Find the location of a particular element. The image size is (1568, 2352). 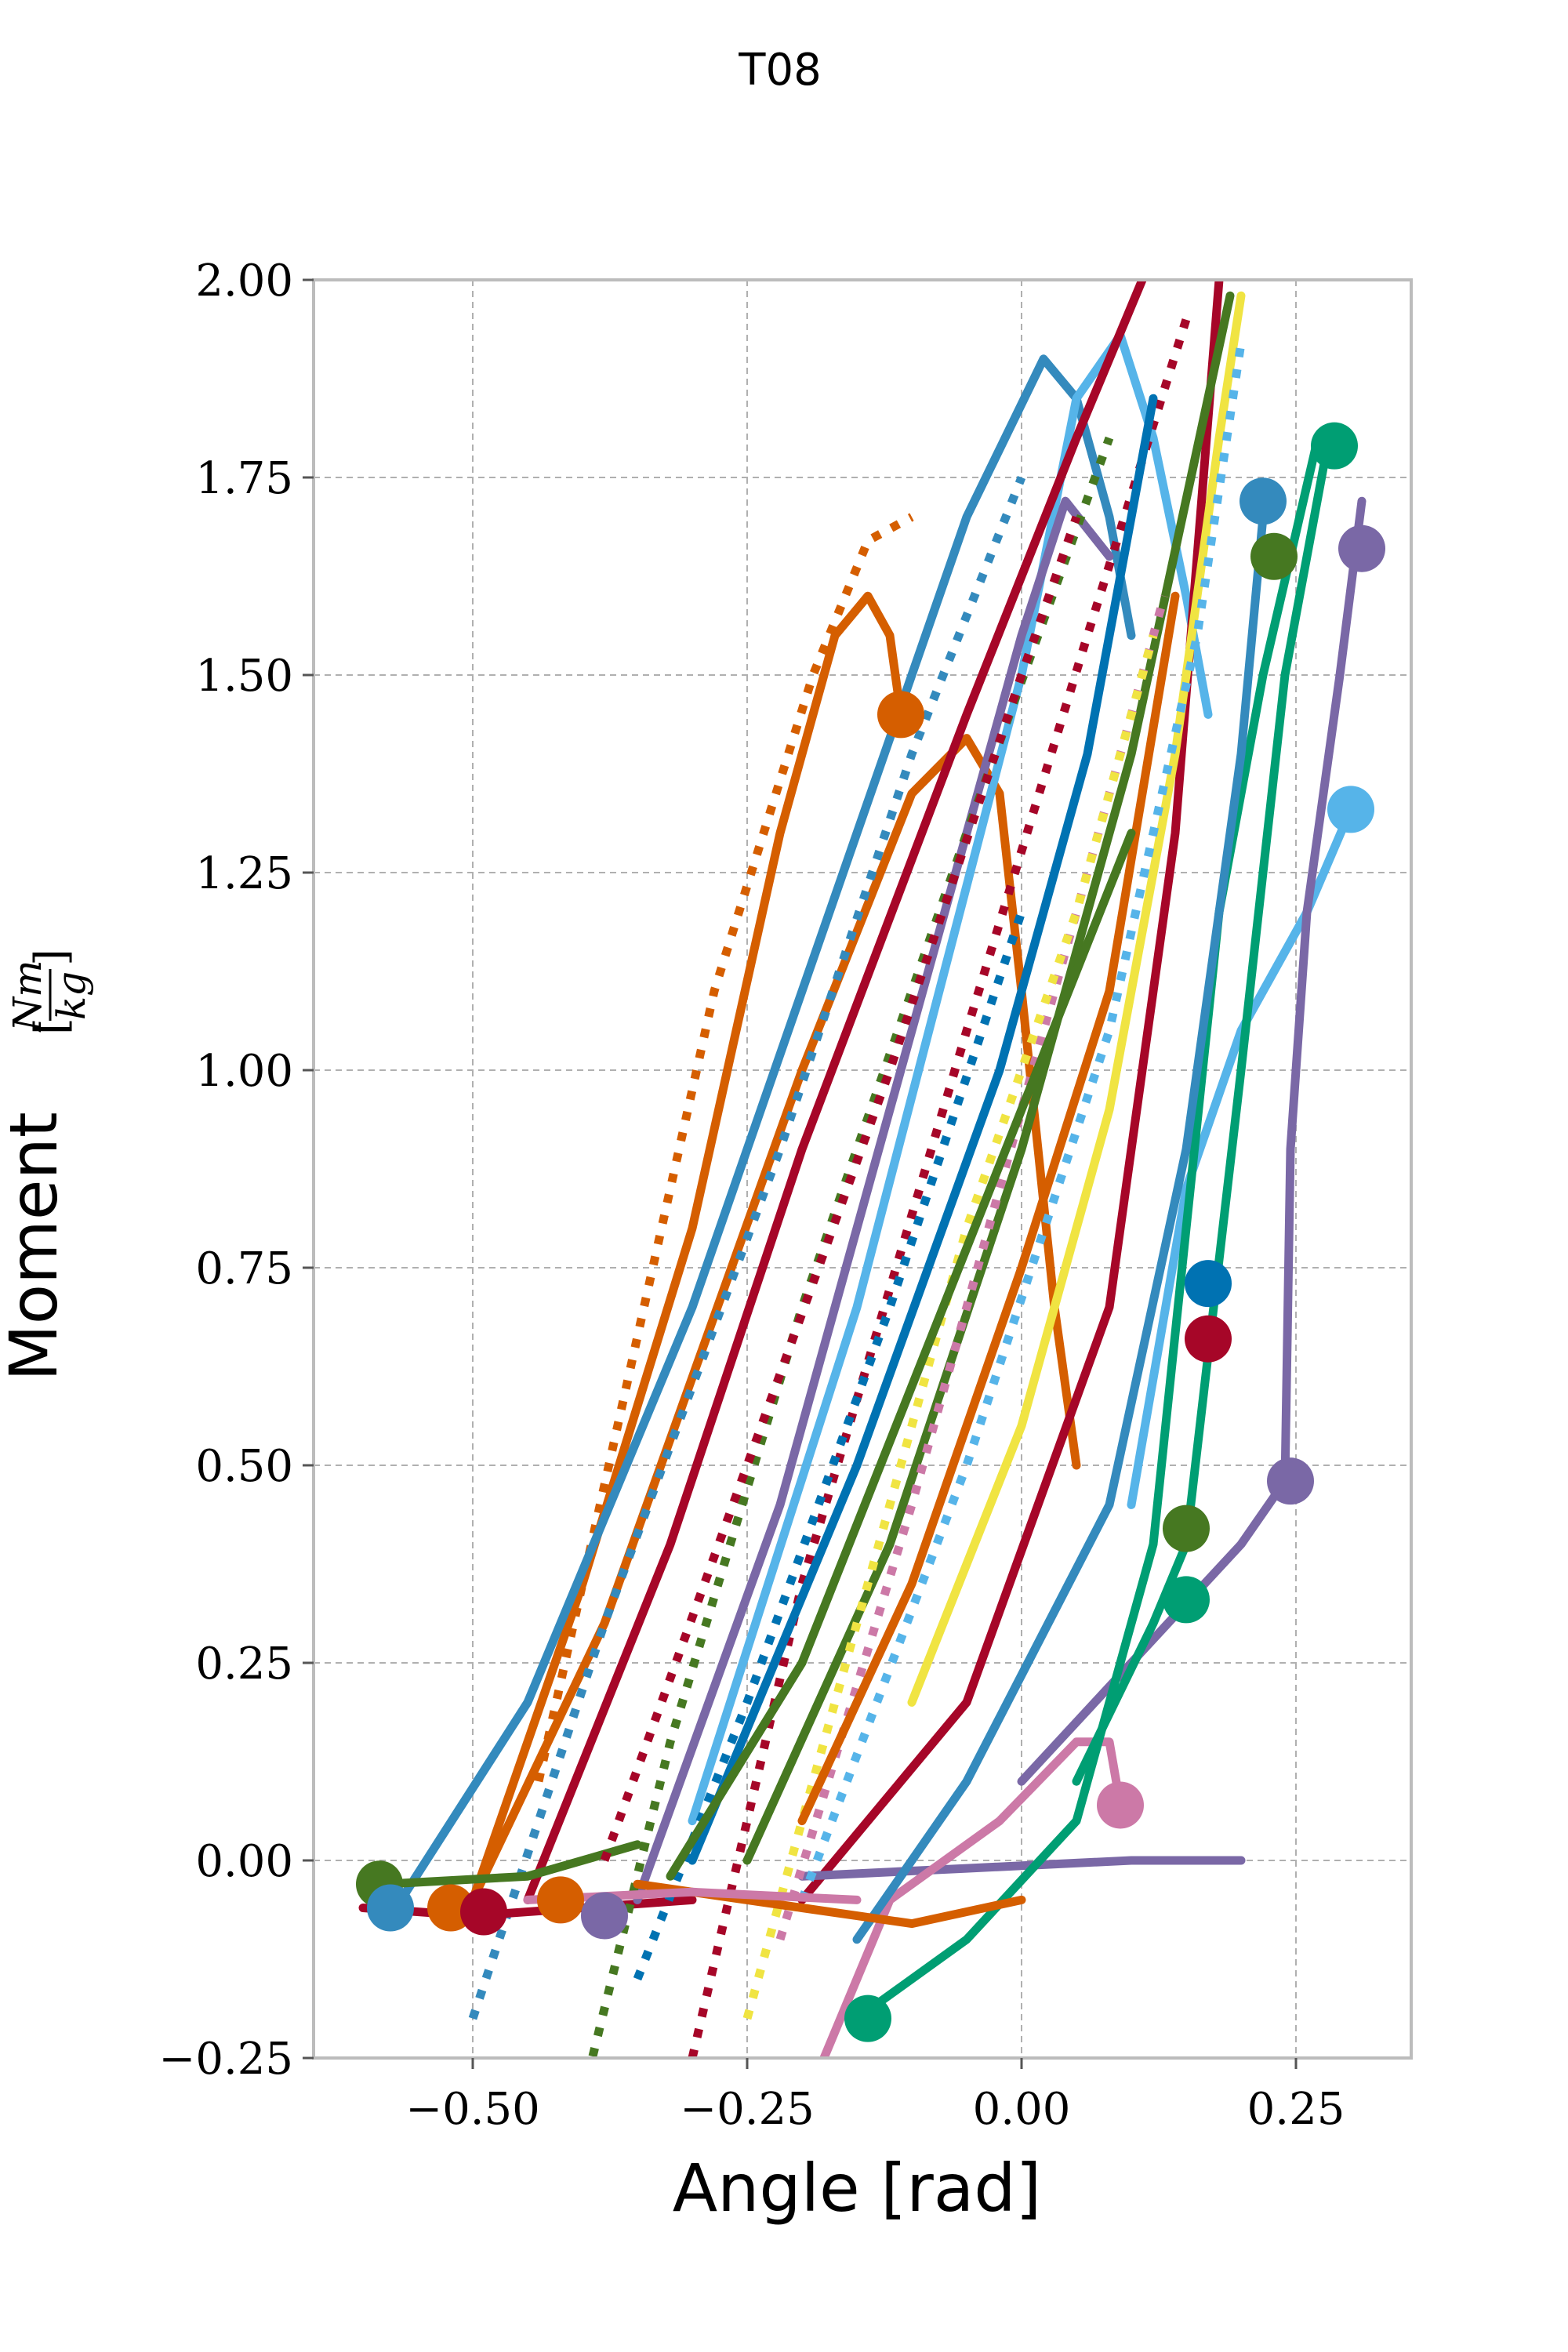

y-axis-unit: [ Nm kg ] is located at coordinates (49, 992).